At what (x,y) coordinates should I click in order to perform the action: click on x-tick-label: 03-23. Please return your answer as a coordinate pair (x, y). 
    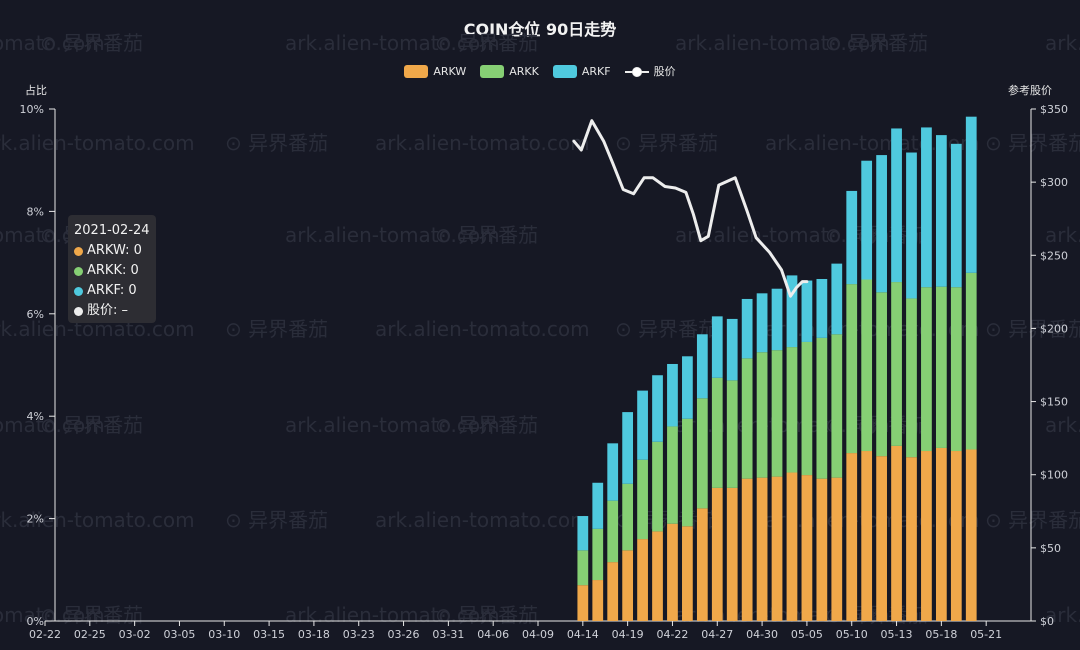
    Looking at the image, I should click on (359, 634).